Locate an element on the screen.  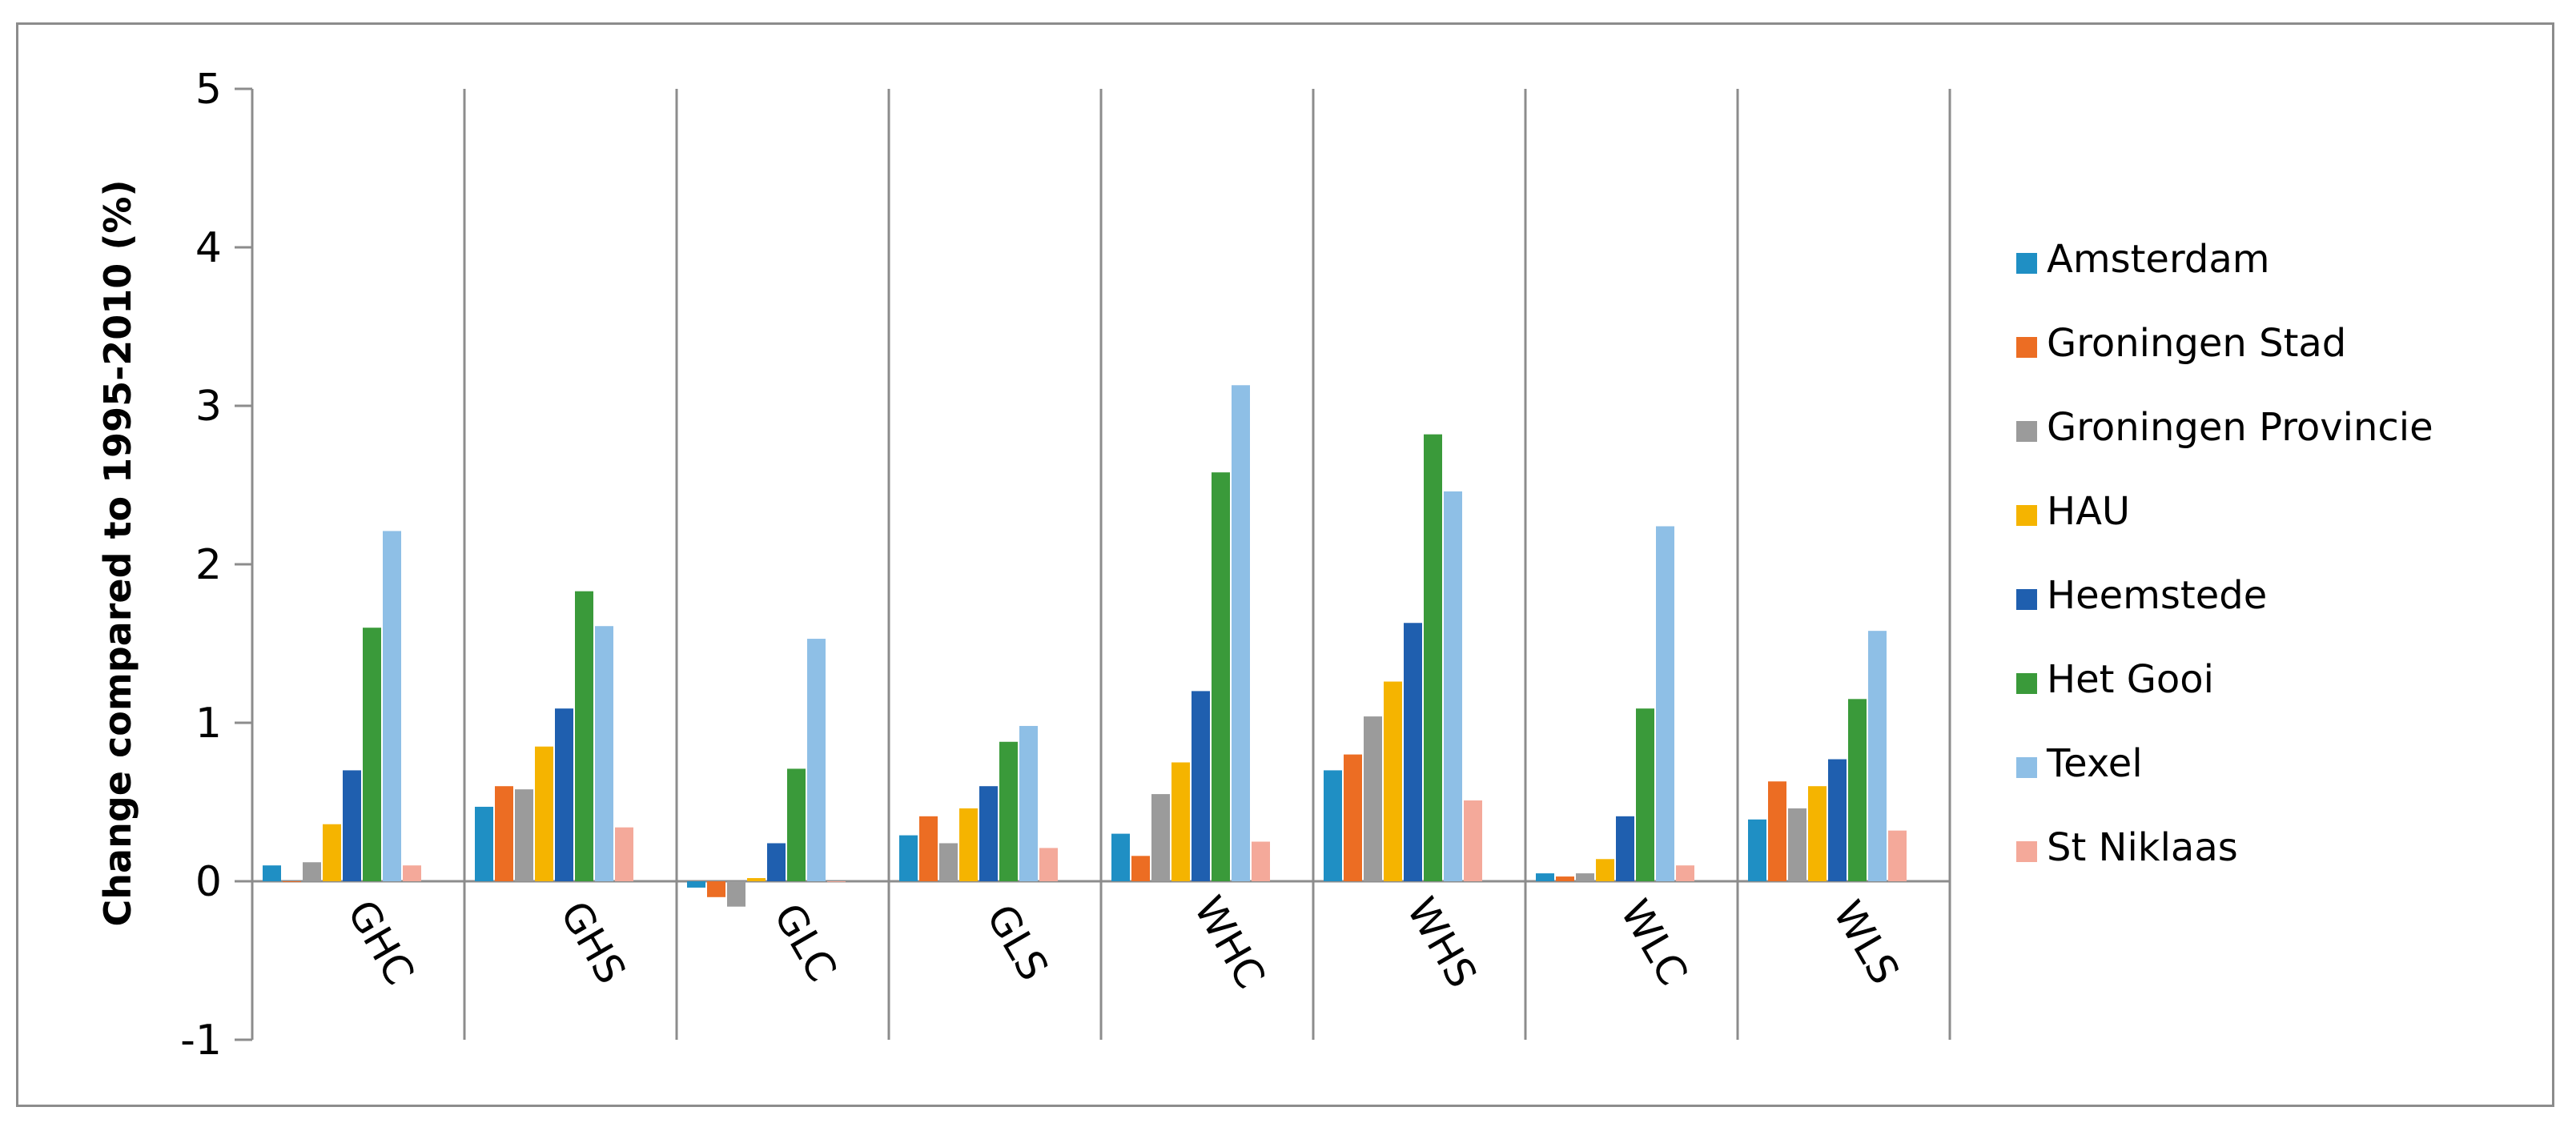
legend-entry: HAU is located at coordinates (2088, 512).